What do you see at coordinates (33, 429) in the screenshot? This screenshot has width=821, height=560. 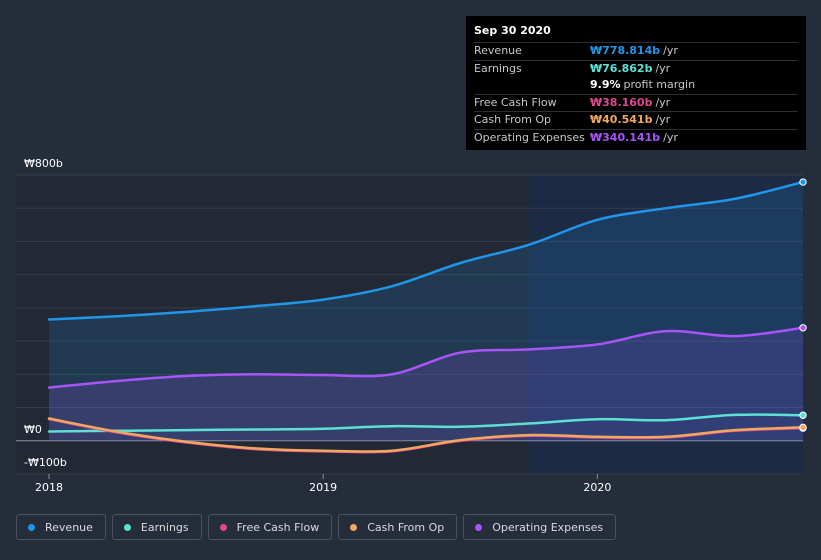 I see `y-tick-label: ₩0` at bounding box center [33, 429].